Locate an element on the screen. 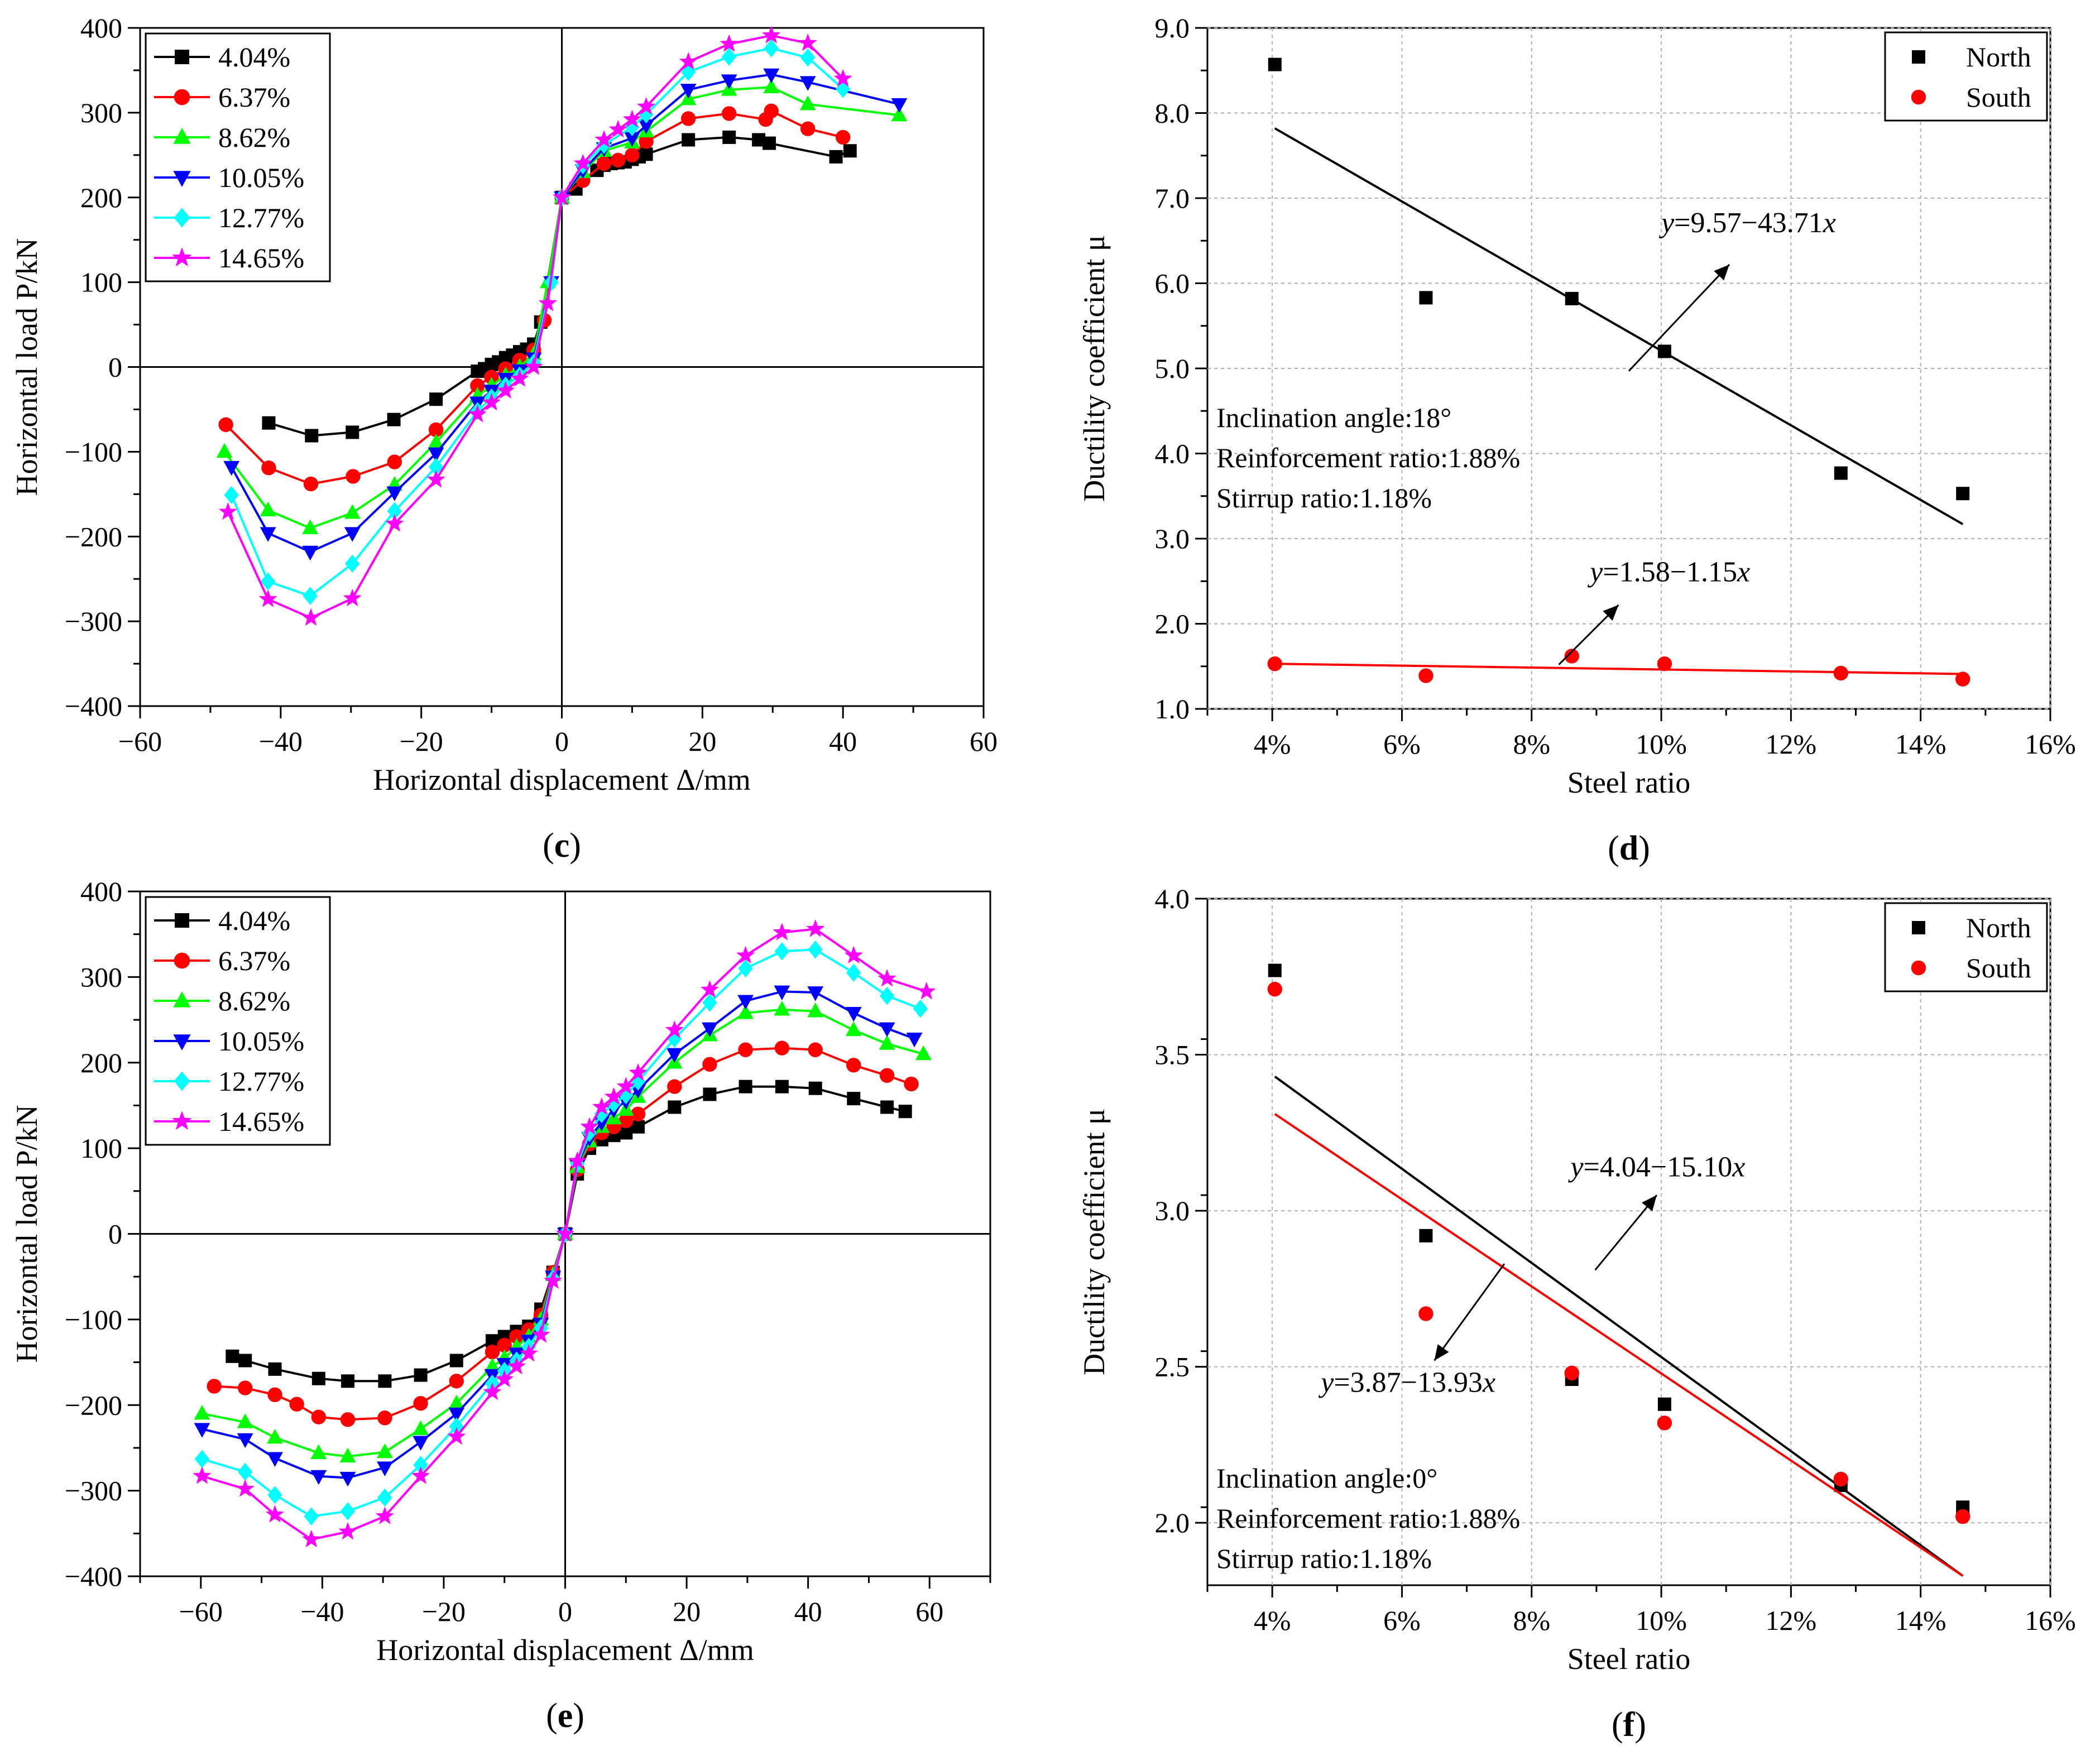 This screenshot has height=1751, width=2100. y-tick-label: 3.5 is located at coordinates (1172, 1055).